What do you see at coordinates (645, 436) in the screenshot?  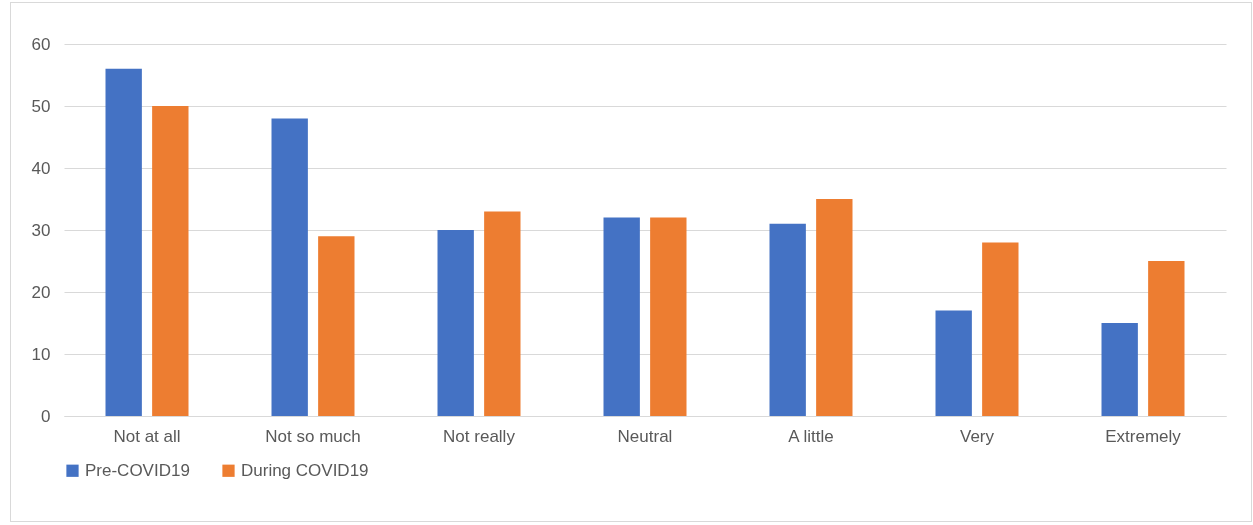 I see `x-tick-label: Neutral` at bounding box center [645, 436].